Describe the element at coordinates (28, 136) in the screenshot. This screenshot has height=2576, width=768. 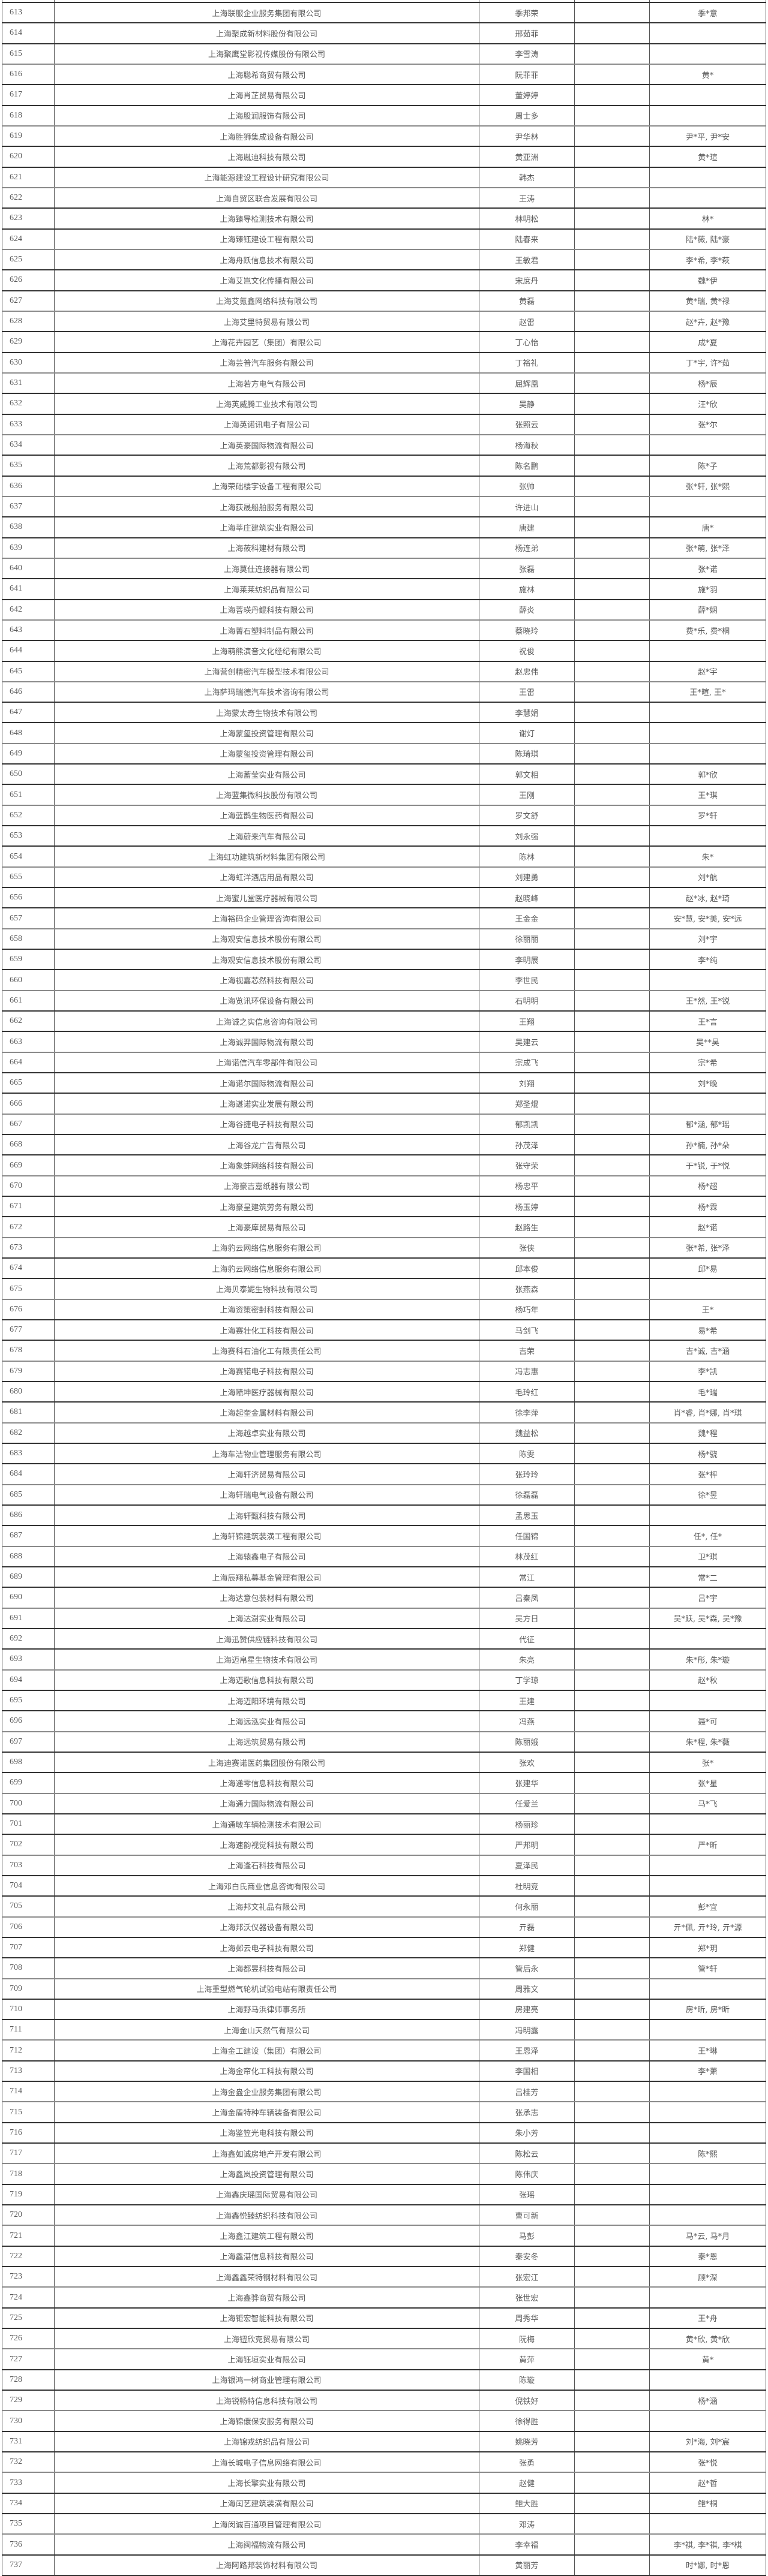
I see `cell-index: 619` at that location.